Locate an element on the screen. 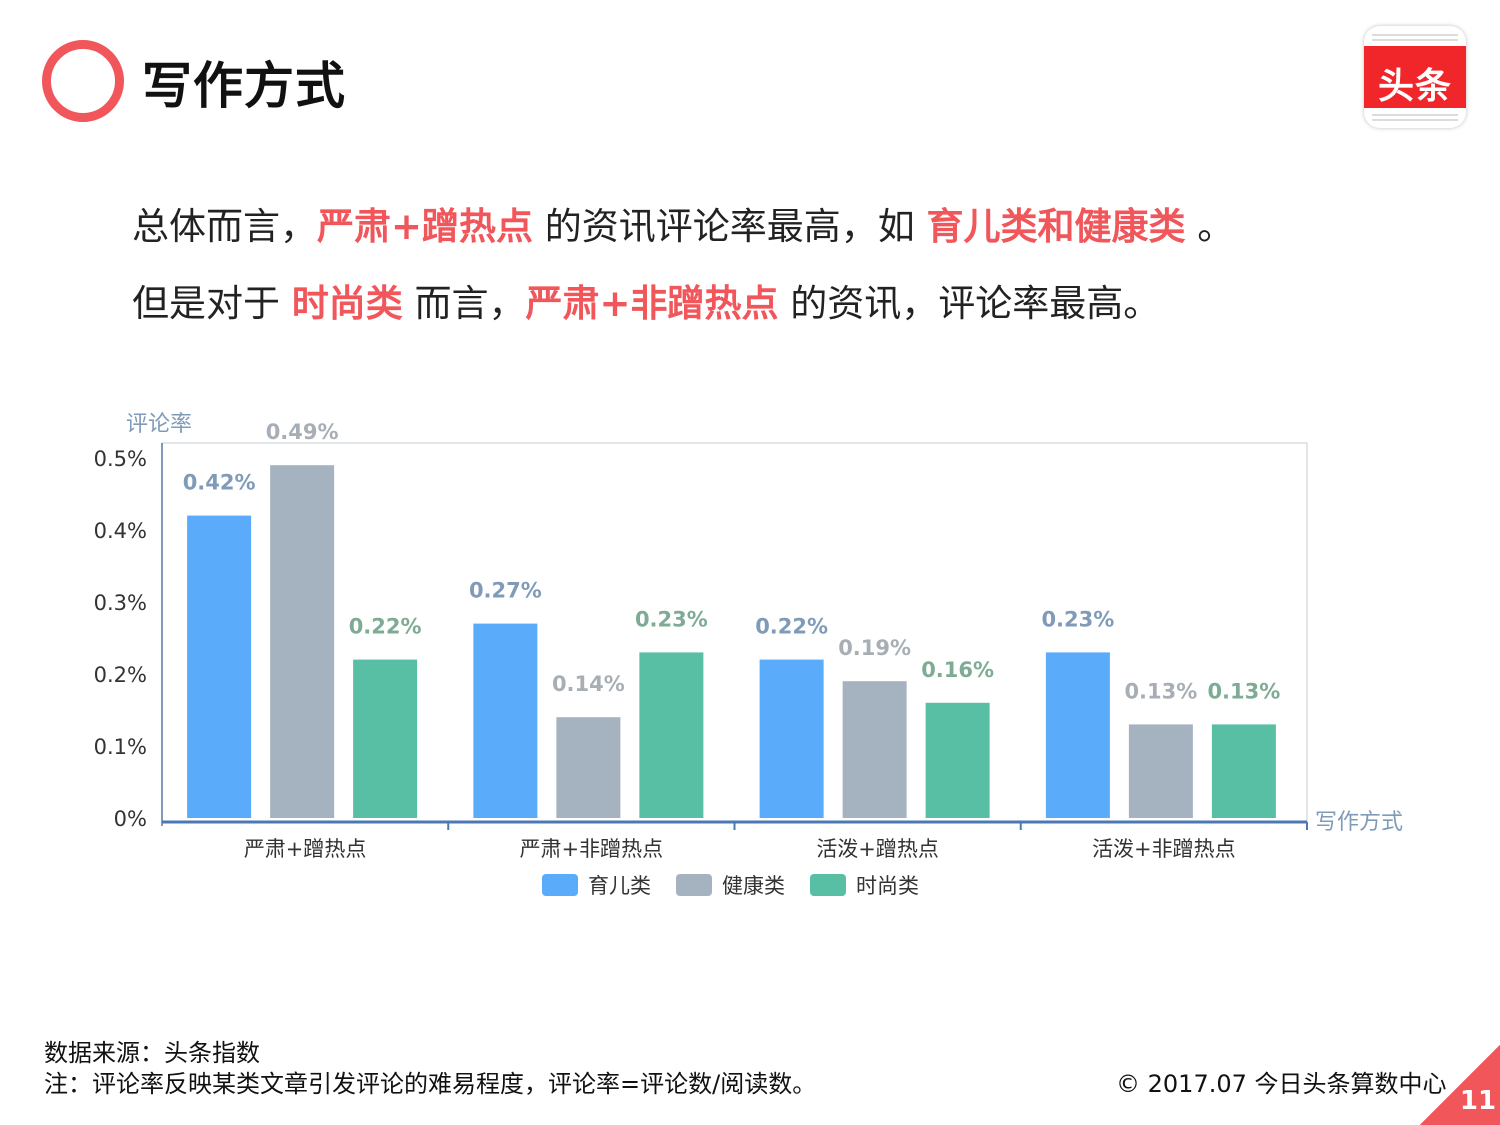 The height and width of the screenshot is (1125, 1500). y-tick-label: 0.3% is located at coordinates (120, 603).